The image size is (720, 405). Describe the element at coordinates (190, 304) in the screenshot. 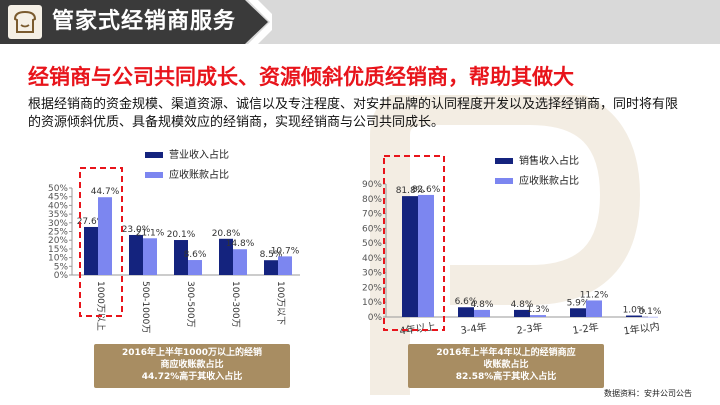

I see `x-tick-label: 300-500万` at that location.